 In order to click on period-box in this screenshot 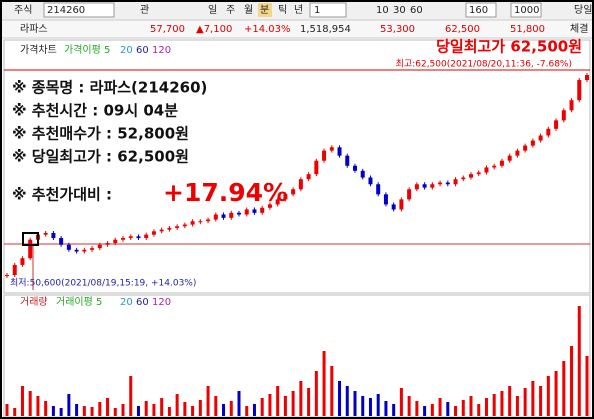, I will do `click(328, 10)`.